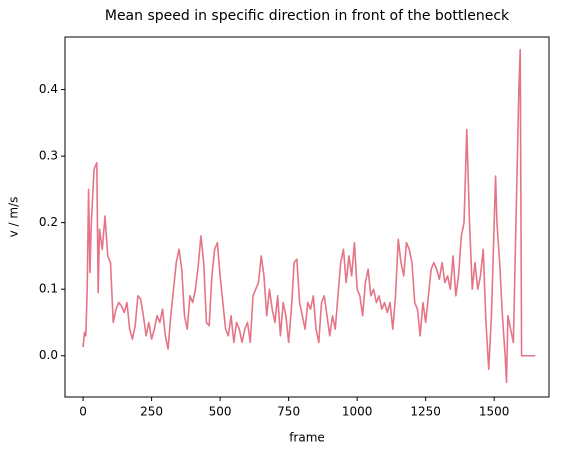 The image size is (567, 455). Describe the element at coordinates (425, 412) in the screenshot. I see `x-tick-label: 1250` at that location.